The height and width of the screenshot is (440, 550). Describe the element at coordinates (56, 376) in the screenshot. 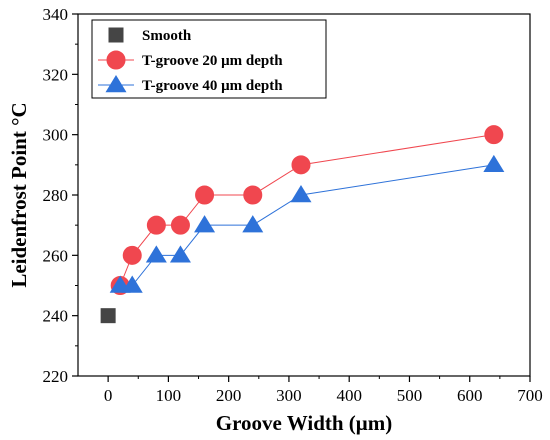

I see `y-tick-label: 220` at that location.